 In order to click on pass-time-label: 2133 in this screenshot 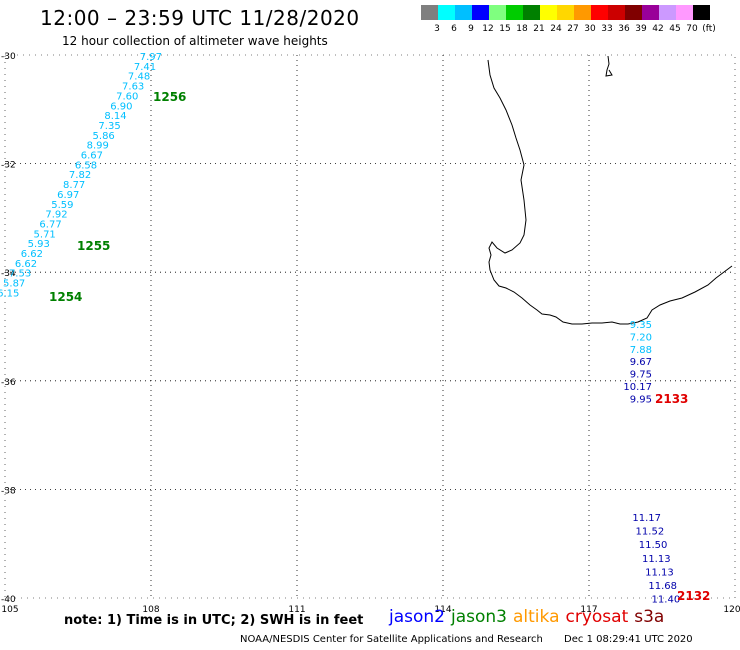, I will do `click(671, 399)`.